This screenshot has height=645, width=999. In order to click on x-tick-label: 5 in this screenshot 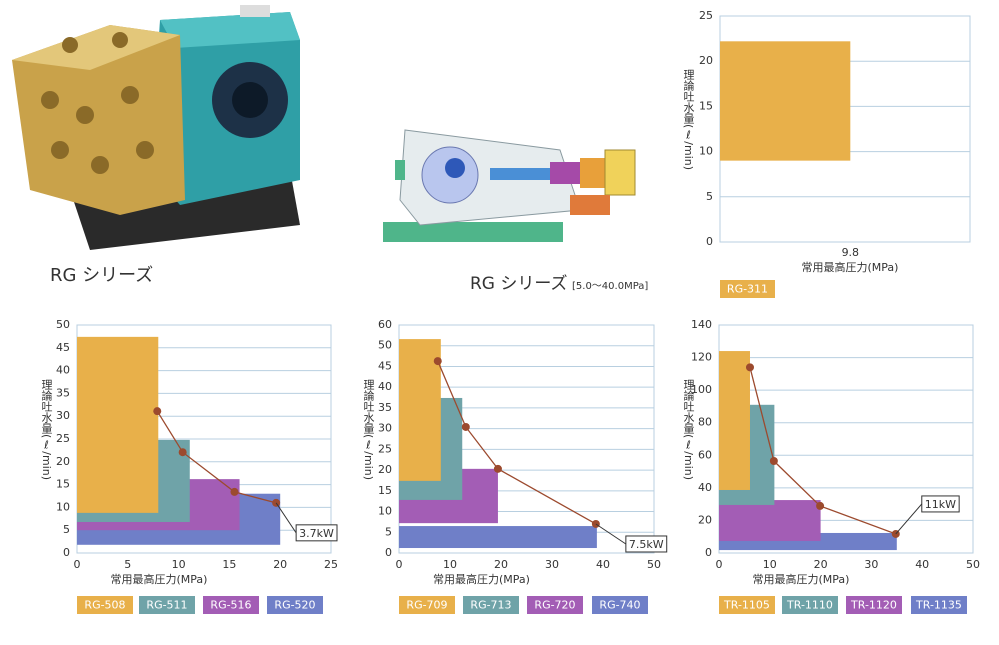, I will do `click(127, 564)`.